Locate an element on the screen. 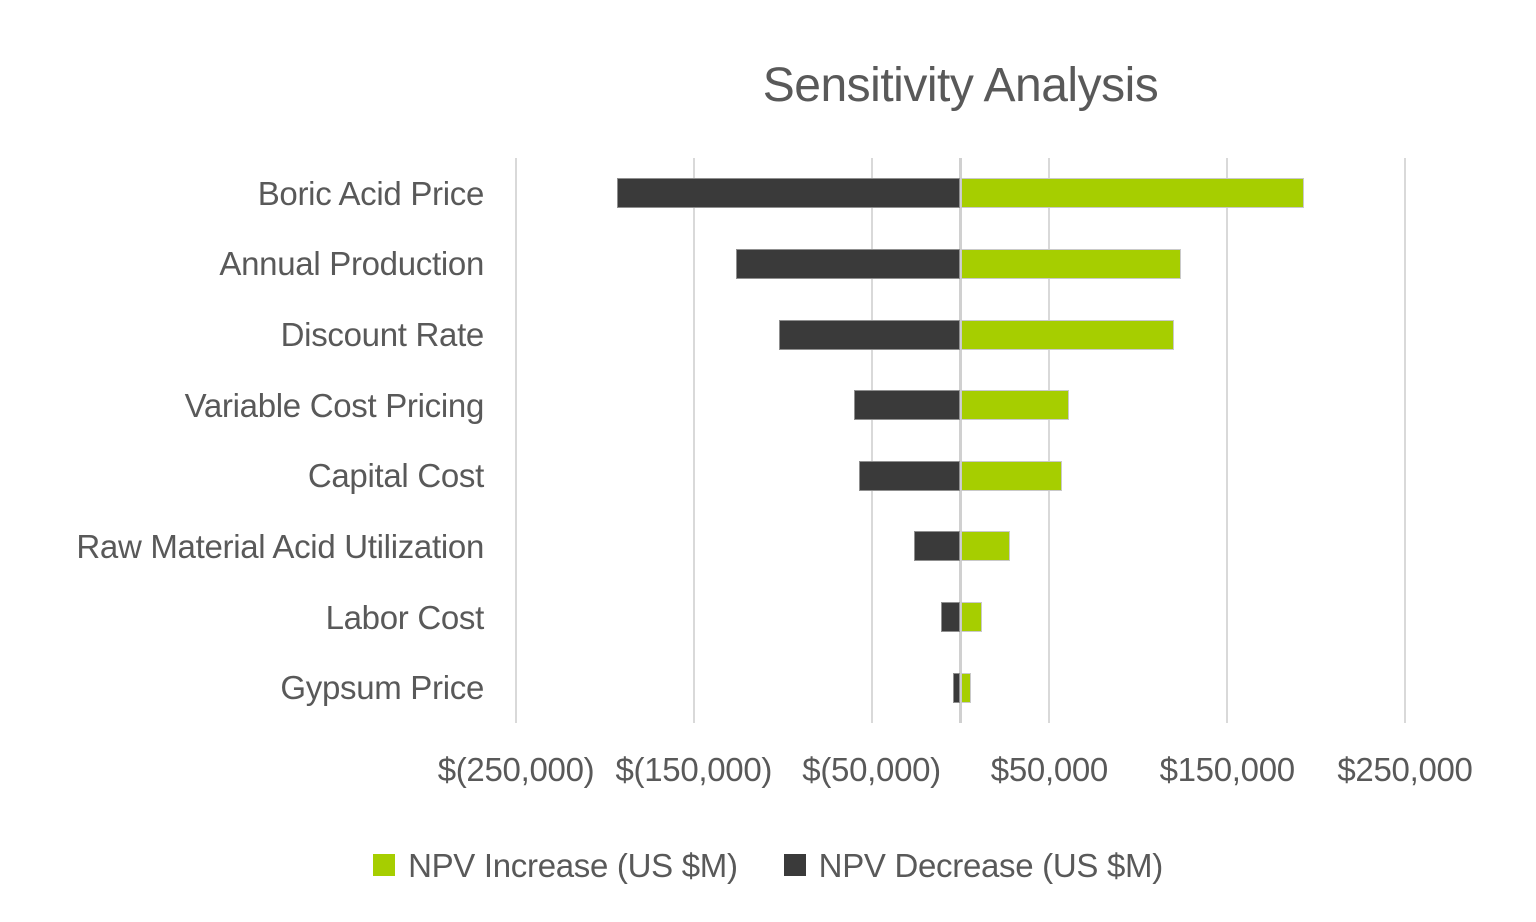 The image size is (1536, 922). x-axis-tick-label: $150,000 is located at coordinates (1227, 769).